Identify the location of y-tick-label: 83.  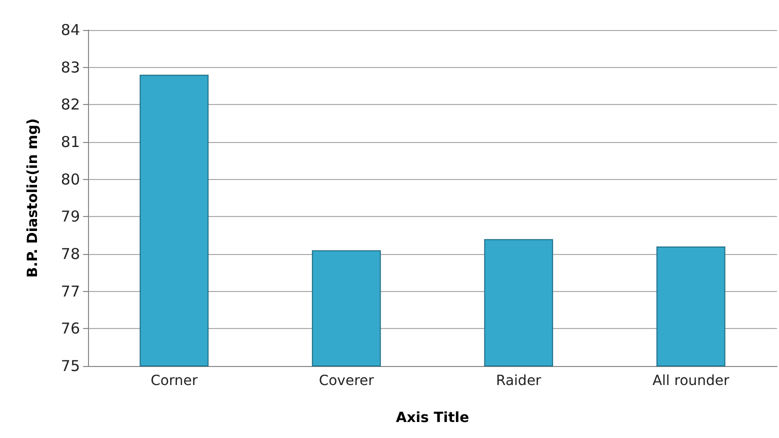
(70, 67).